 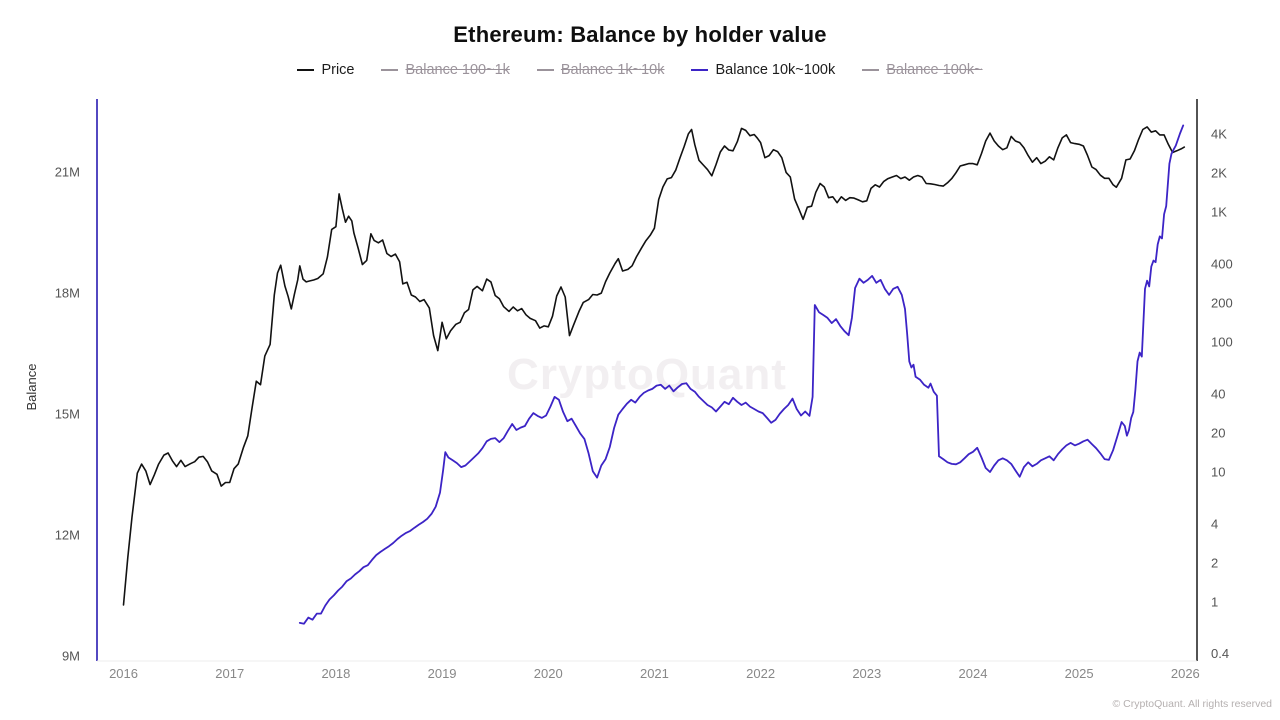 I want to click on legend-item-balance-1k-10k: Balance 1k~10k, so click(x=600, y=70).